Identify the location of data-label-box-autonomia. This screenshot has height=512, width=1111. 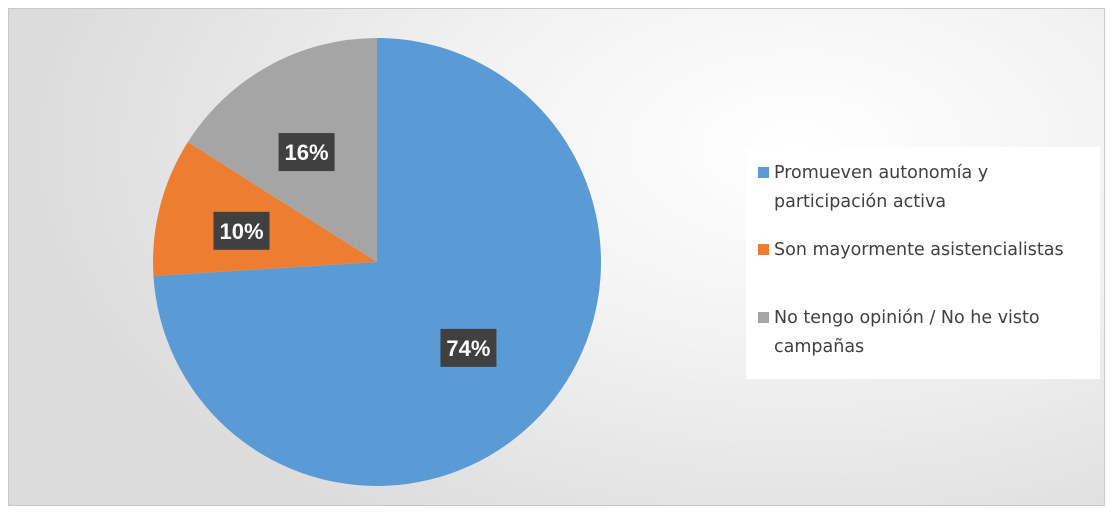
(468, 347).